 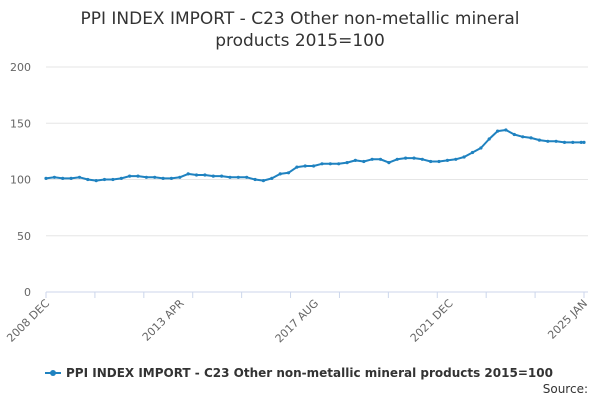 I want to click on y-tick-label: 100, so click(x=20, y=180).